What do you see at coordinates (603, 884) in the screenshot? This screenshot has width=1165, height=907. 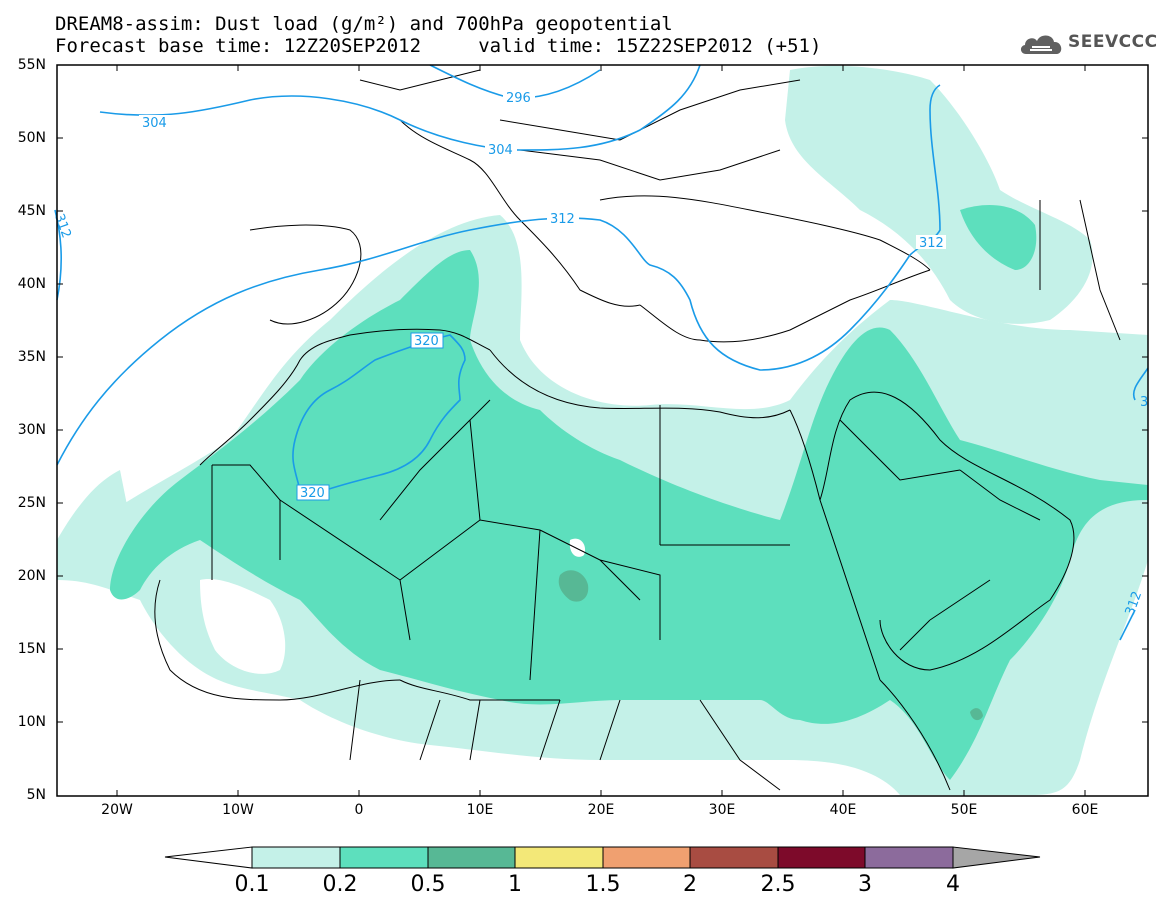 I see `colorbar-label: 1.5` at bounding box center [603, 884].